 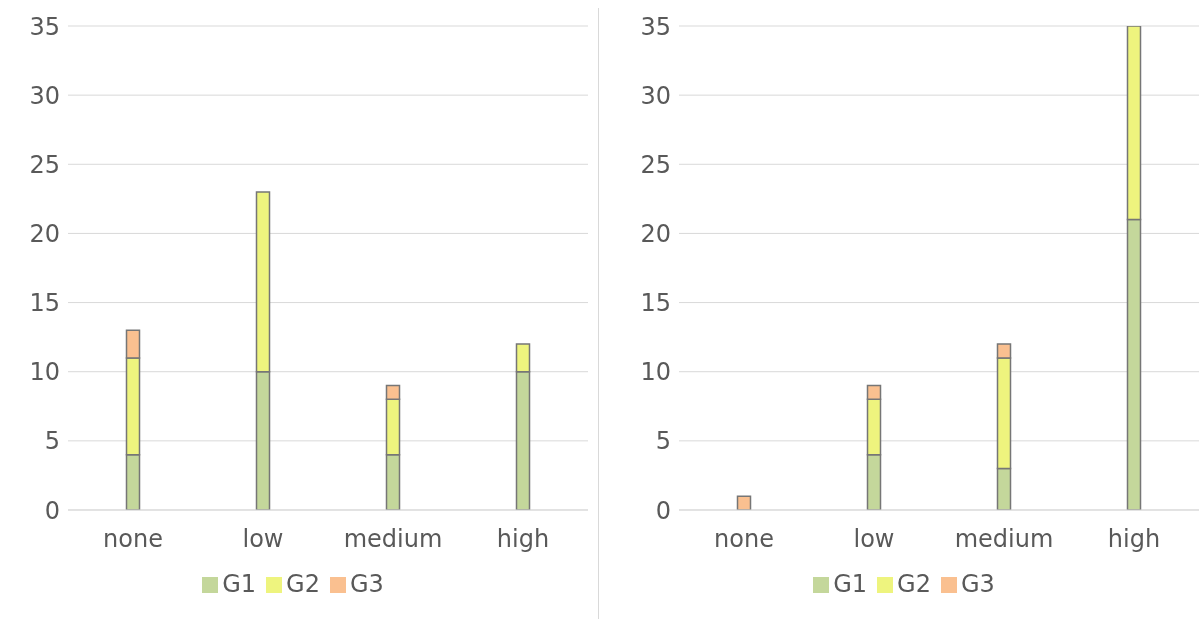 What do you see at coordinates (744, 502) in the screenshot?
I see `bar` at bounding box center [744, 502].